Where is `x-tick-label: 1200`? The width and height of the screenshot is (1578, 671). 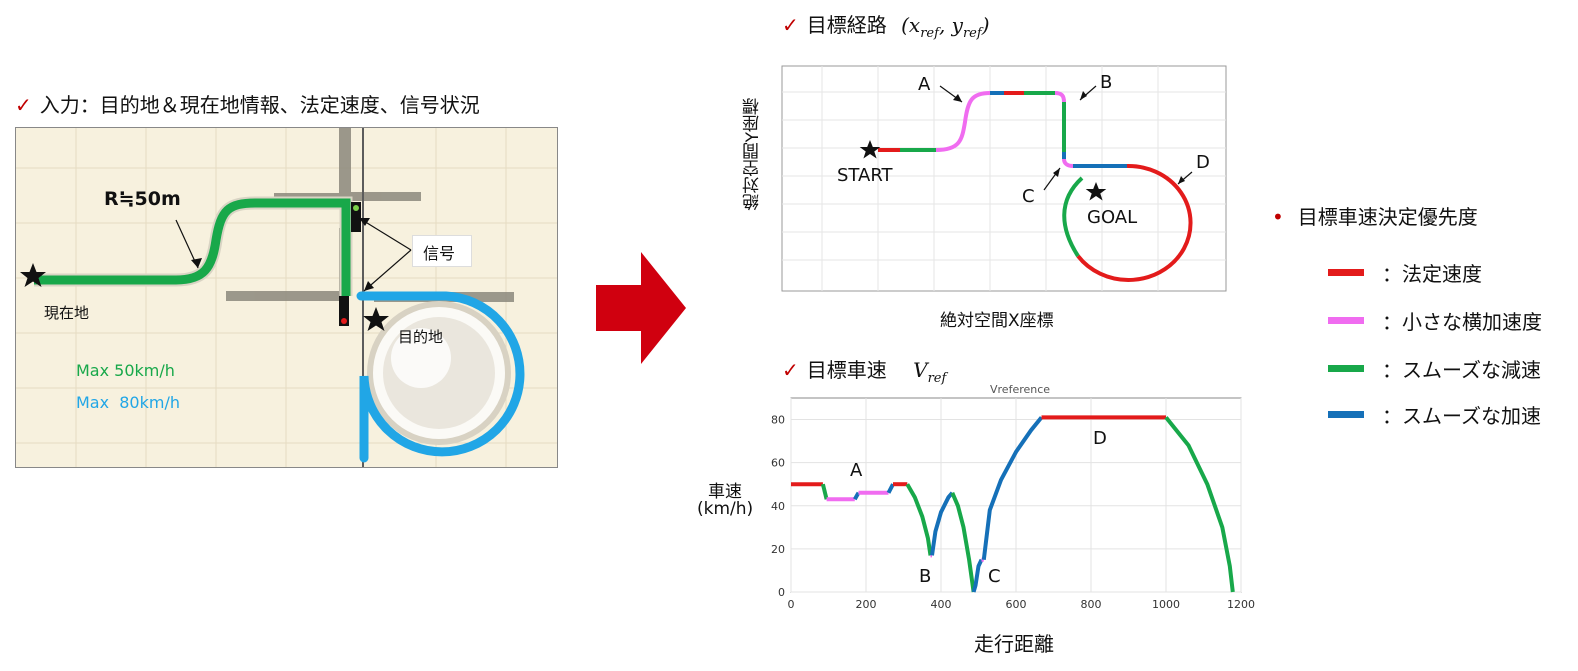
x-tick-label: 1200 is located at coordinates (1241, 604).